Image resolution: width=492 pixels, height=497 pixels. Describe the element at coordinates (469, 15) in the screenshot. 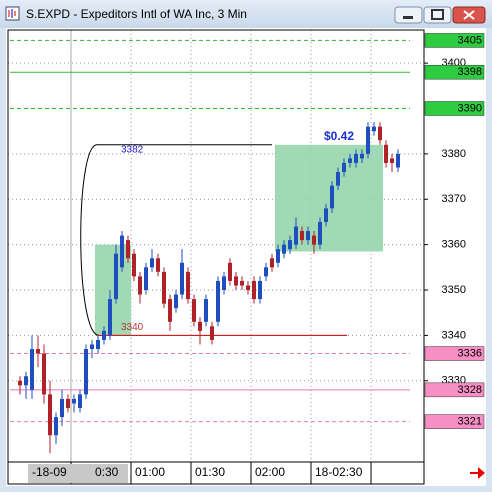

I see `close-button` at that location.